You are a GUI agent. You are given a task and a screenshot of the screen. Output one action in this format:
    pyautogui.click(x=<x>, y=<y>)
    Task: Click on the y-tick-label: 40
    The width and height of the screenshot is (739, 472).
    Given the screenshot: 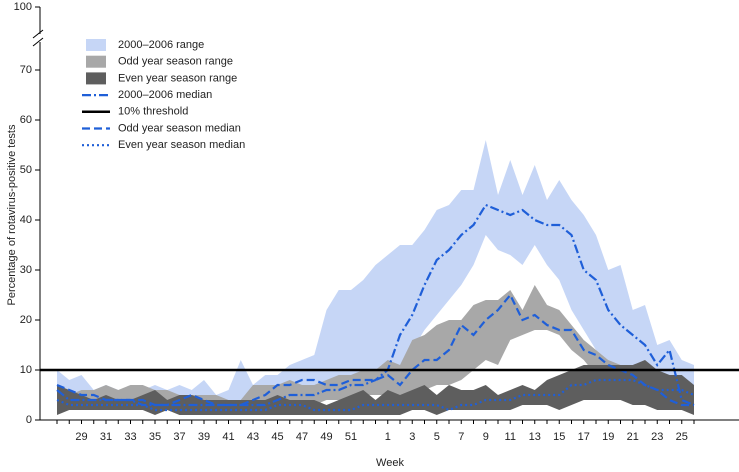 What is the action you would take?
    pyautogui.click(x=26, y=220)
    